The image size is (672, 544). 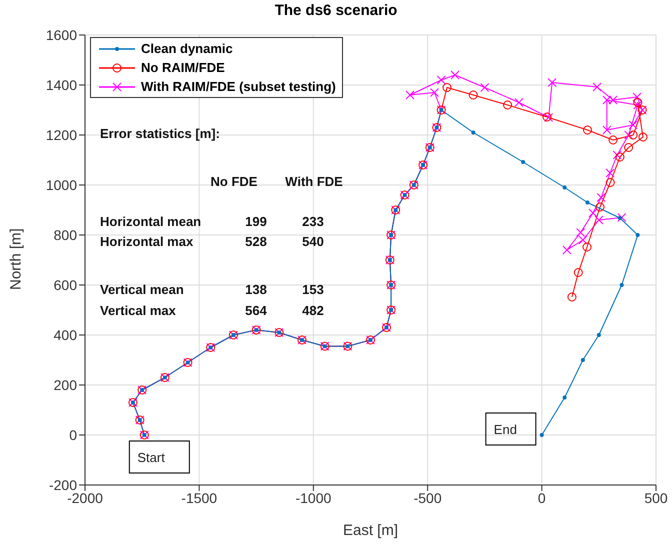 I want to click on annotation: 564, so click(x=256, y=310).